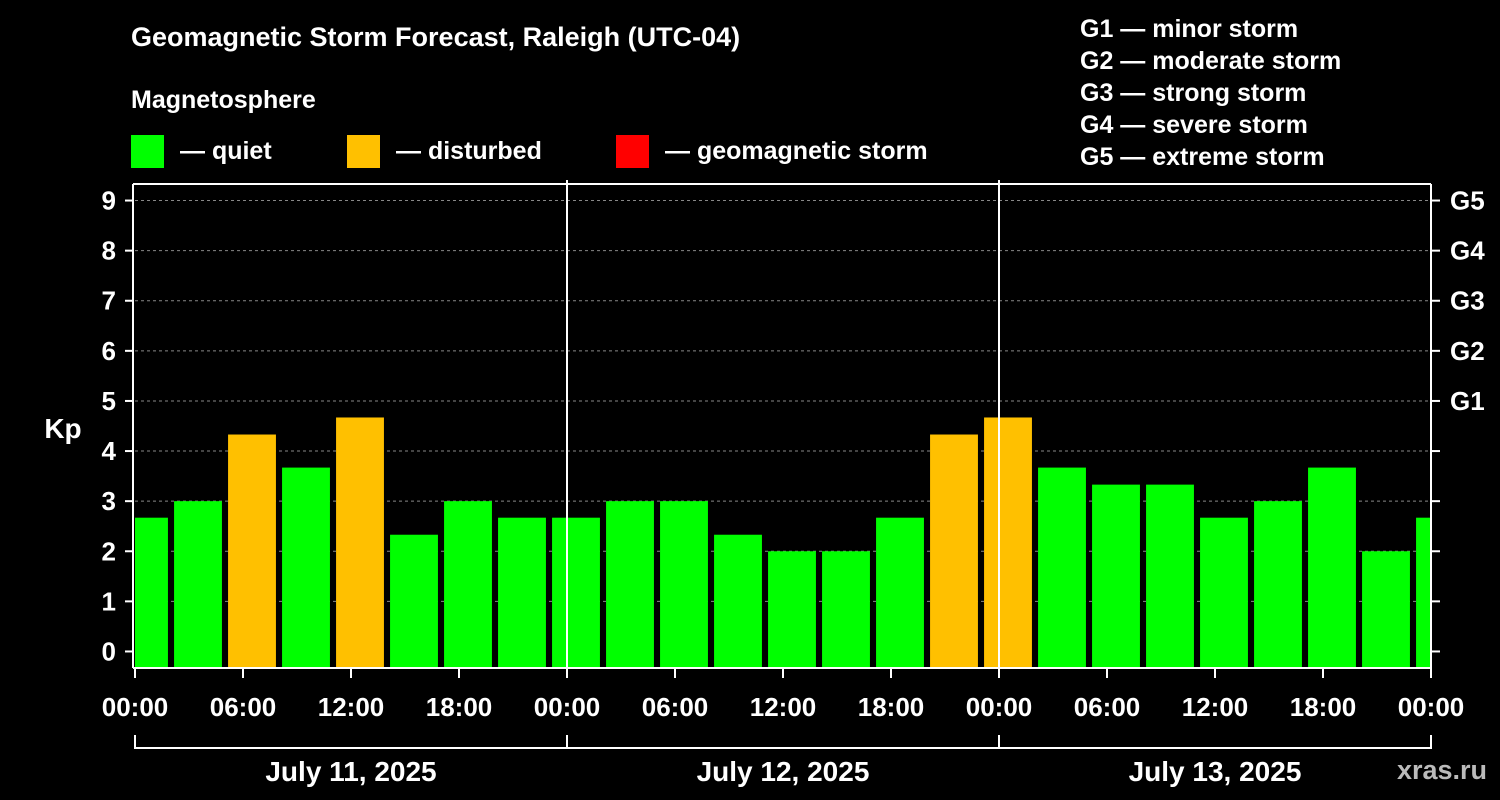  What do you see at coordinates (1107, 707) in the screenshot?
I see `xtick-label-9: 06:00` at bounding box center [1107, 707].